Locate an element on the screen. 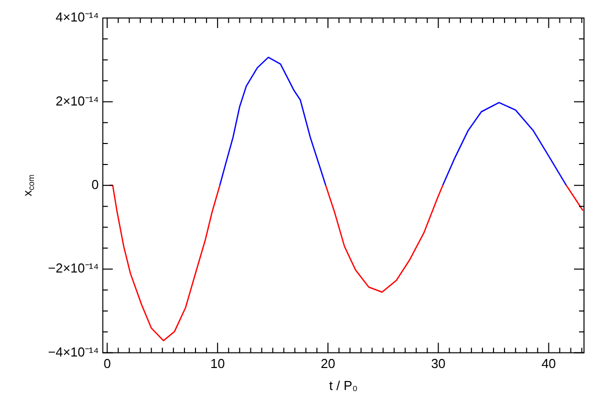 This screenshot has height=400, width=600. y-tick-label: −4×10⁻¹⁴ is located at coordinates (73, 352).